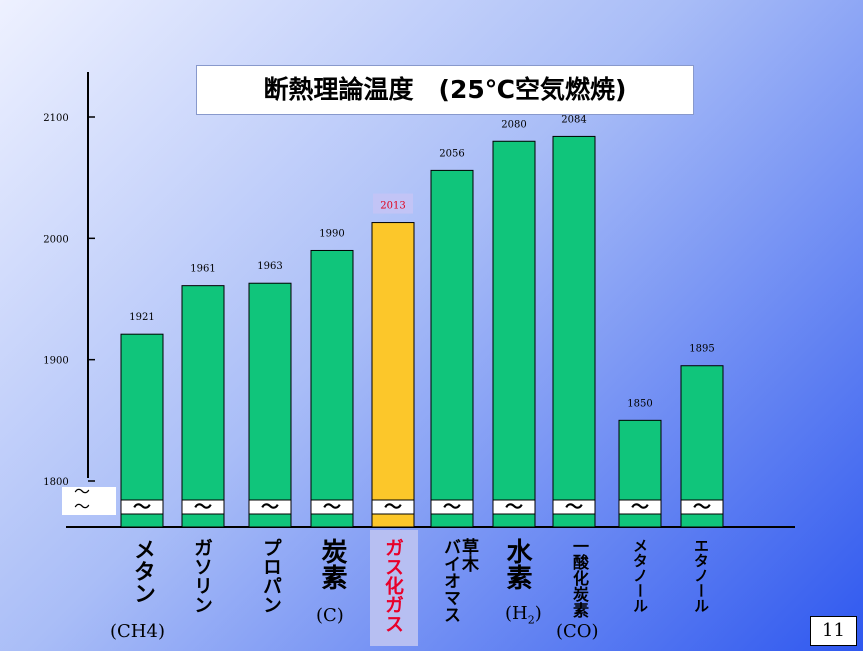 This screenshot has width=863, height=651. What do you see at coordinates (137, 631) in the screenshot?
I see `formula-label-ch4: (CH4)` at bounding box center [137, 631].